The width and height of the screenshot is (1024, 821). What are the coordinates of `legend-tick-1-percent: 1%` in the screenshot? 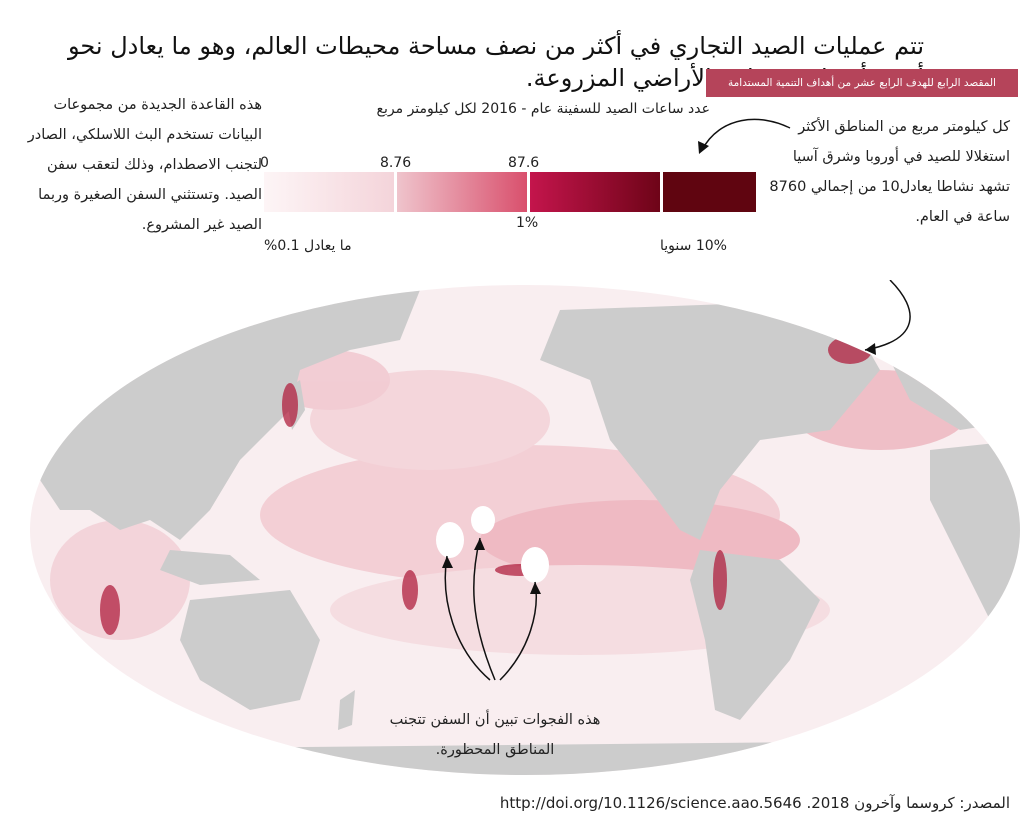 It's located at (527, 223).